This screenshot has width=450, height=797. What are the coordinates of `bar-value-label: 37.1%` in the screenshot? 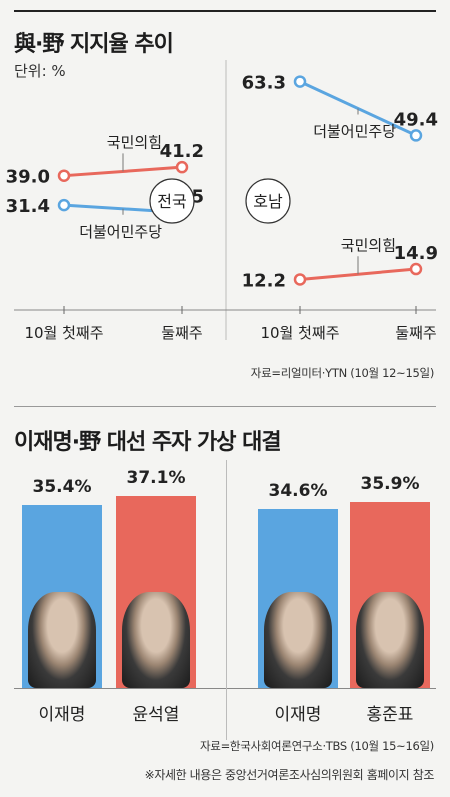 It's located at (156, 478).